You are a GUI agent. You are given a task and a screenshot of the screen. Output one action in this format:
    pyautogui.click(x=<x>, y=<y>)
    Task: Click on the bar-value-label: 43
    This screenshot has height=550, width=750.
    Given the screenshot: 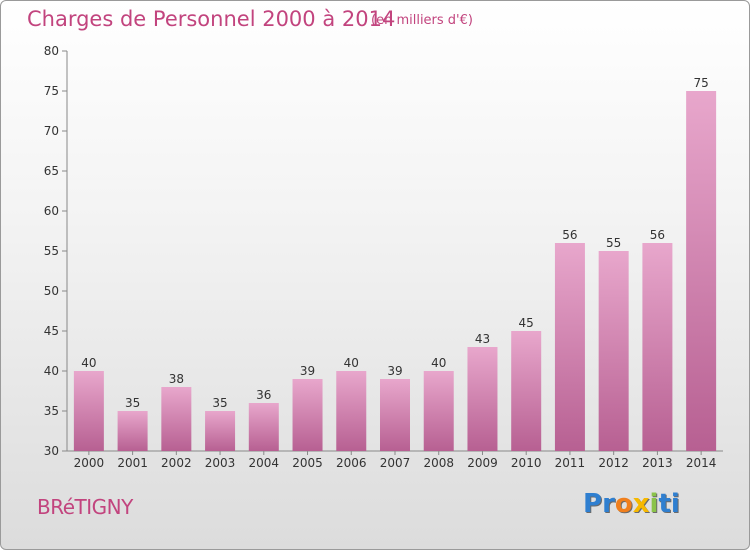 What is the action you would take?
    pyautogui.click(x=482, y=339)
    